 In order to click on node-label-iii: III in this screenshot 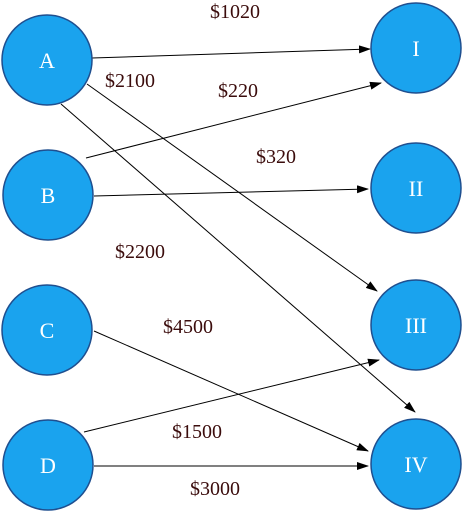, I will do `click(416, 325)`.